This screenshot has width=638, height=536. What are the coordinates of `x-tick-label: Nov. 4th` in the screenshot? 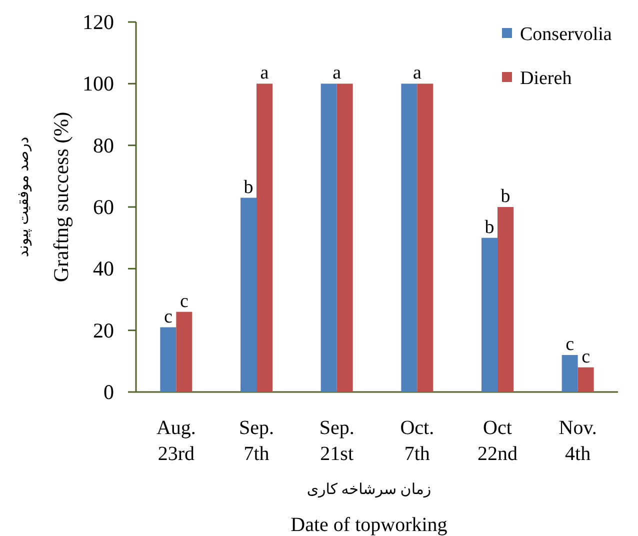 It's located at (577, 441).